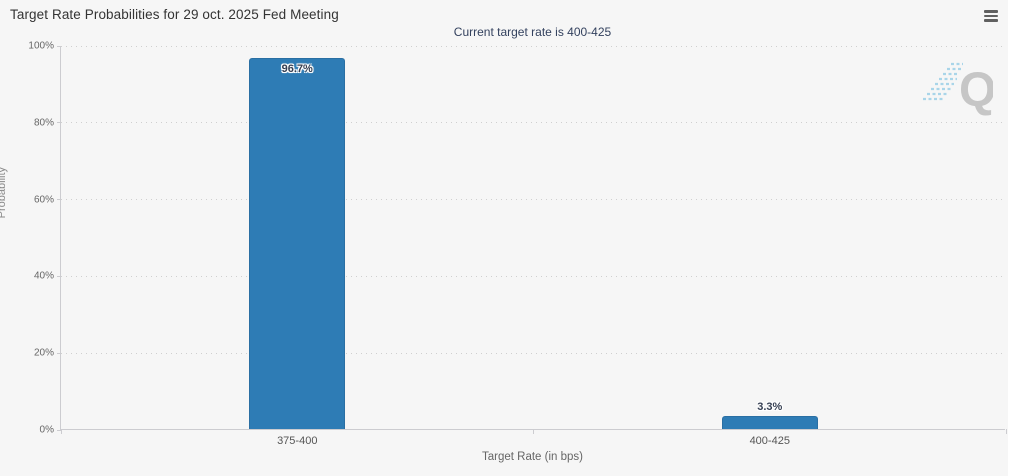  Describe the element at coordinates (297, 441) in the screenshot. I see `x-axis-tick-label: 375-400` at that location.